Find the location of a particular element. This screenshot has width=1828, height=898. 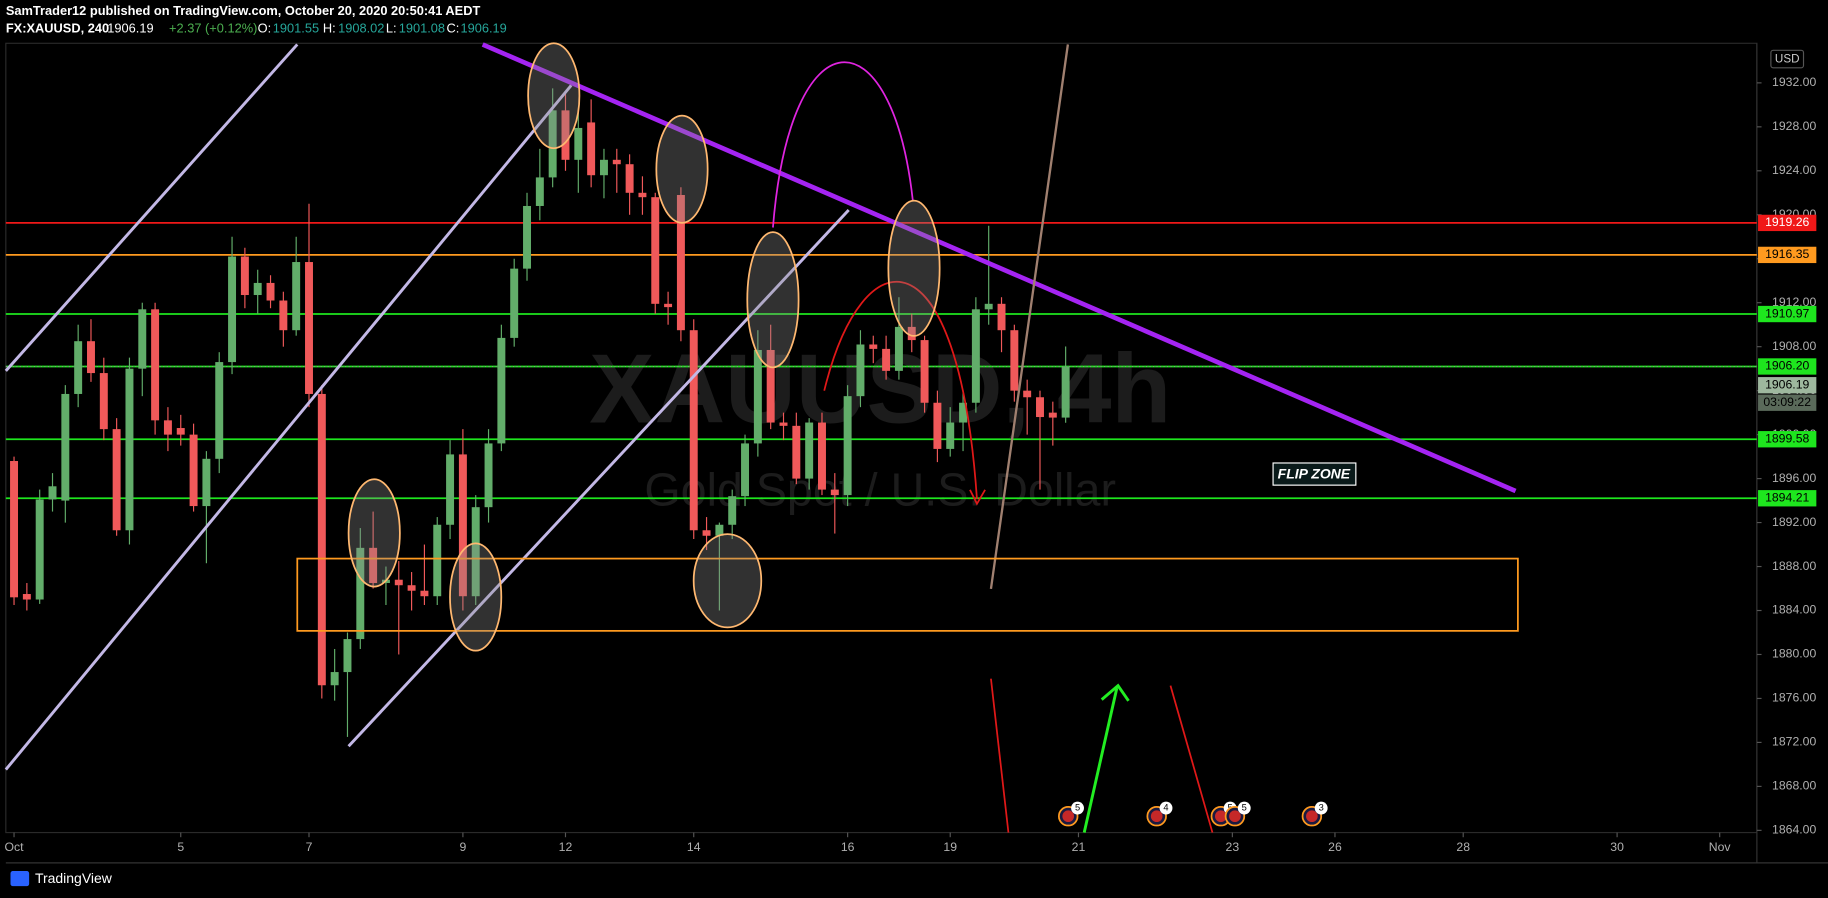

last-price-bg is located at coordinates (1787, 385).